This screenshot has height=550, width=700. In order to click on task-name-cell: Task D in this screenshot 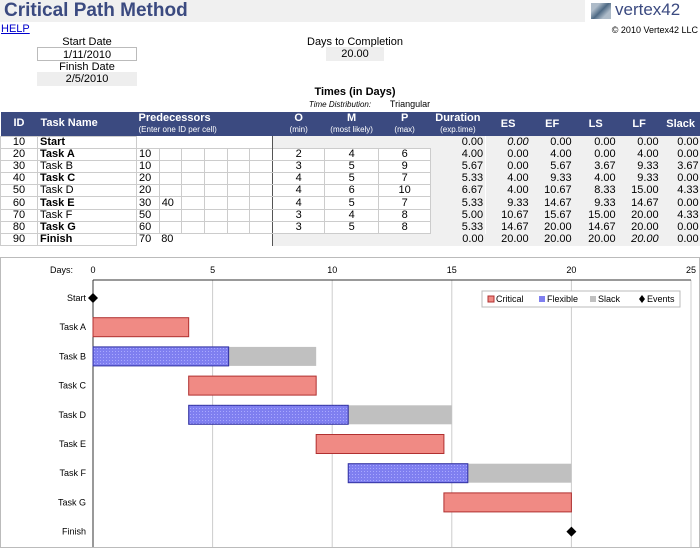, I will do `click(87, 191)`.